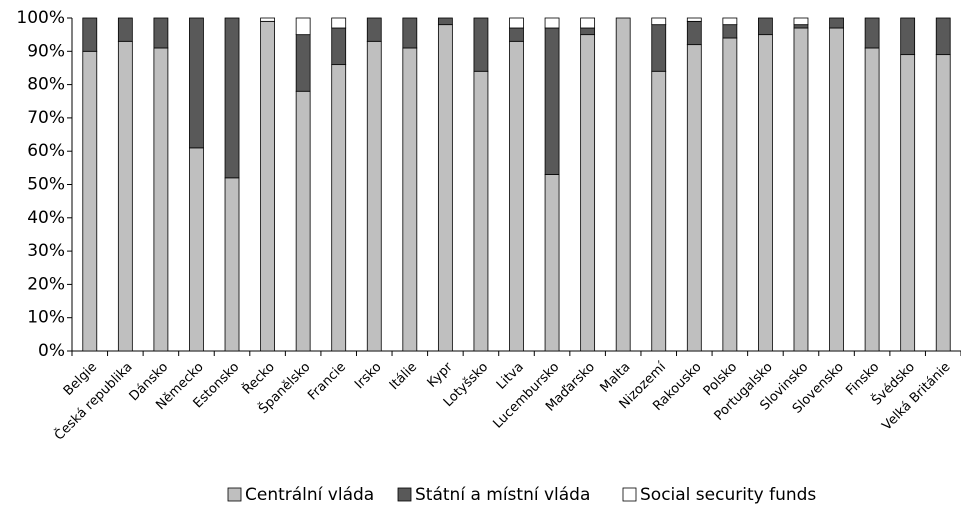 The image size is (961, 507). I want to click on y-tick-label: 0%, so click(51, 351).